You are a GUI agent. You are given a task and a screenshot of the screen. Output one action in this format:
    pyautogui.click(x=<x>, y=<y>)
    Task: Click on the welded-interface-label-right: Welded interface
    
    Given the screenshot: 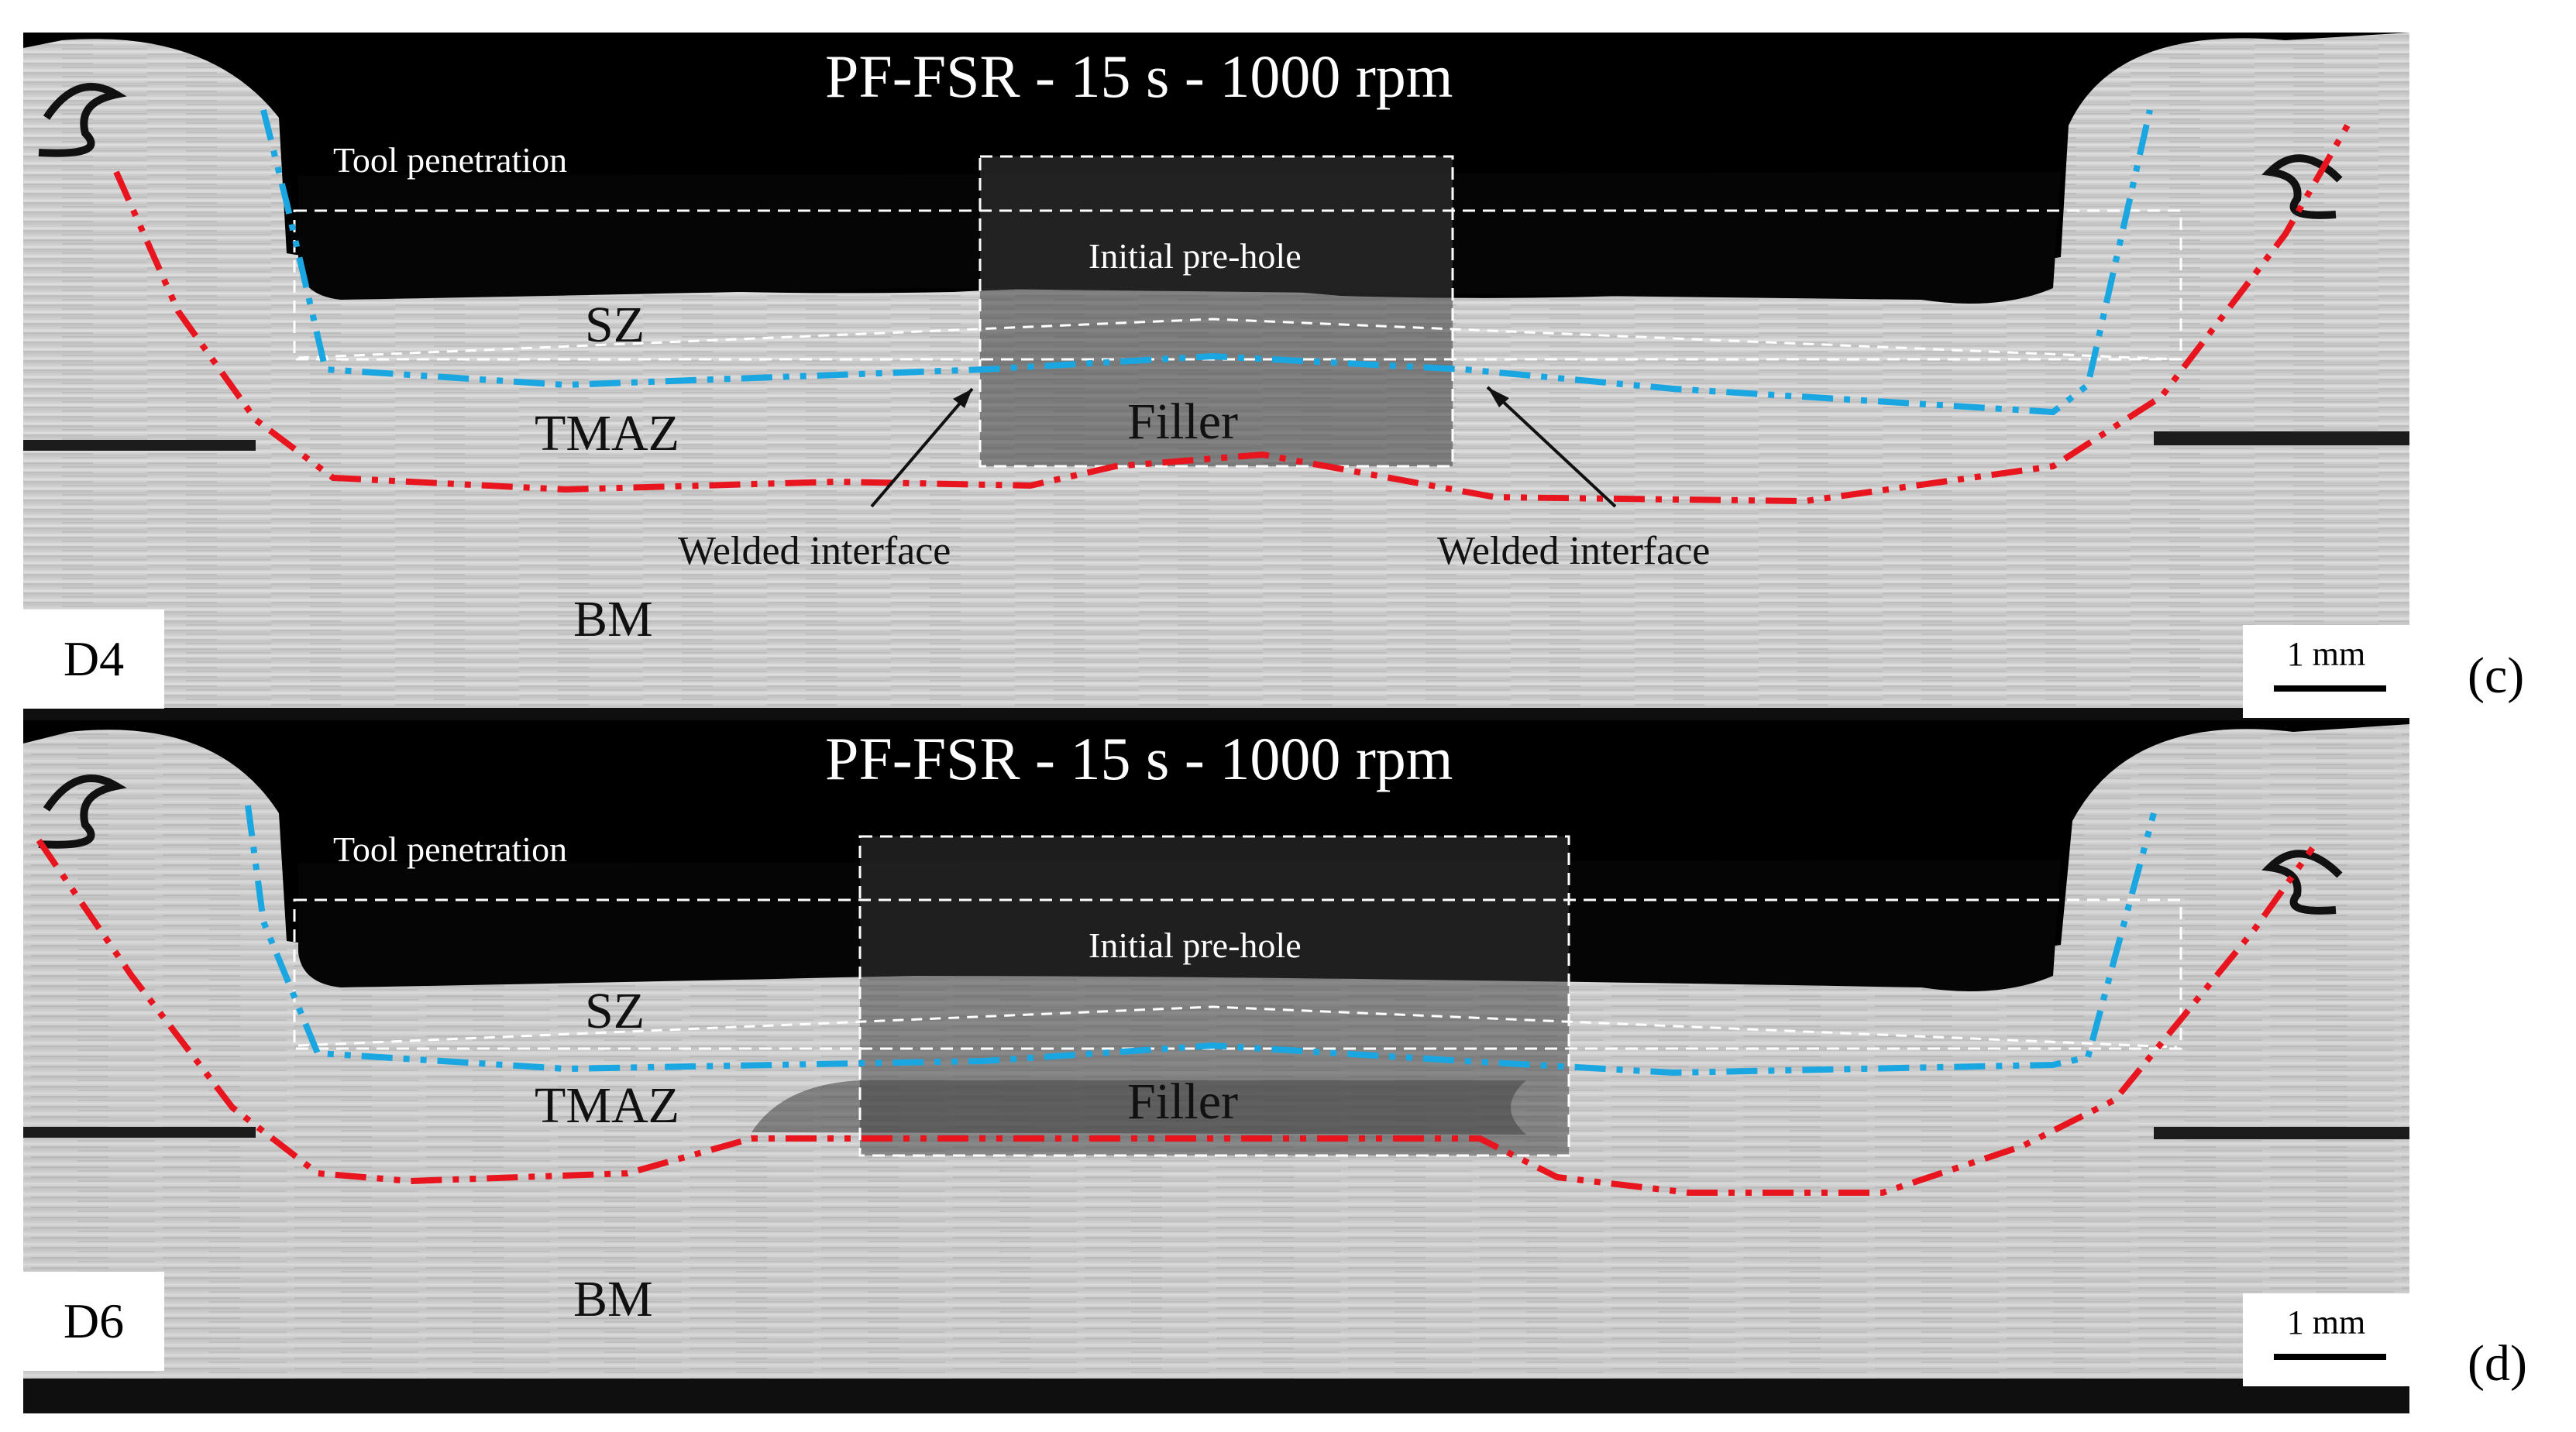 What is the action you would take?
    pyautogui.click(x=1574, y=551)
    